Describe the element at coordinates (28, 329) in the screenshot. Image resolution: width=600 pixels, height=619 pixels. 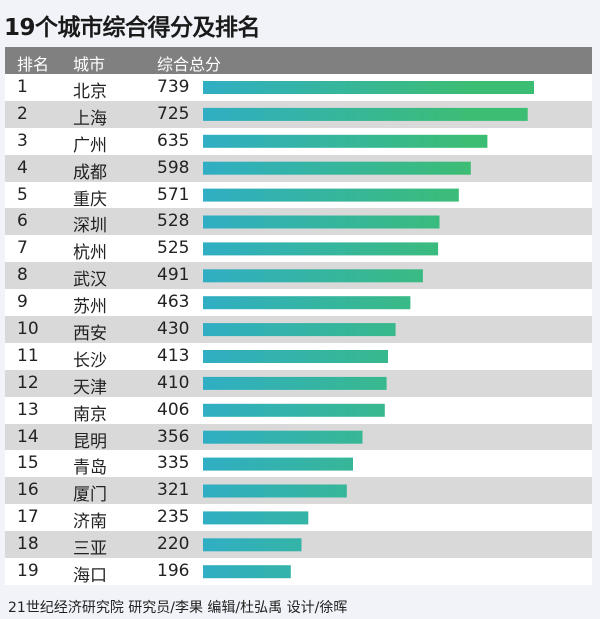
I see `rank-label: 10` at that location.